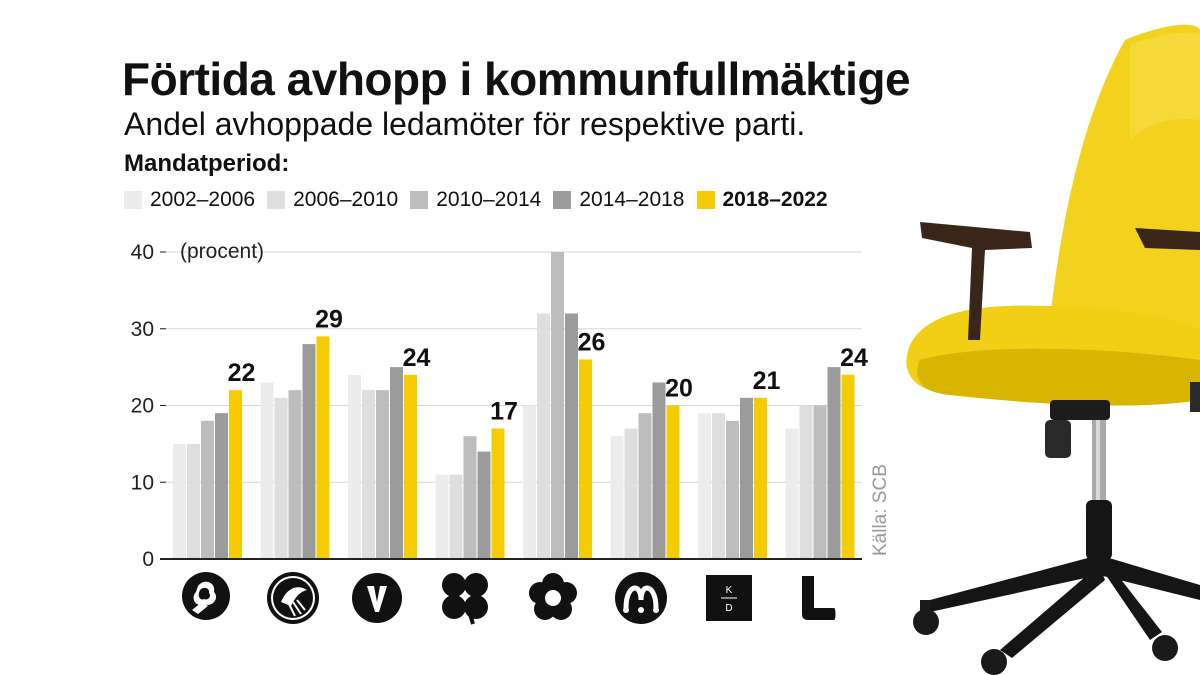 This screenshot has height=675, width=1200. Describe the element at coordinates (775, 199) in the screenshot. I see `legend-label-2018-2022: 2018–2022` at that location.